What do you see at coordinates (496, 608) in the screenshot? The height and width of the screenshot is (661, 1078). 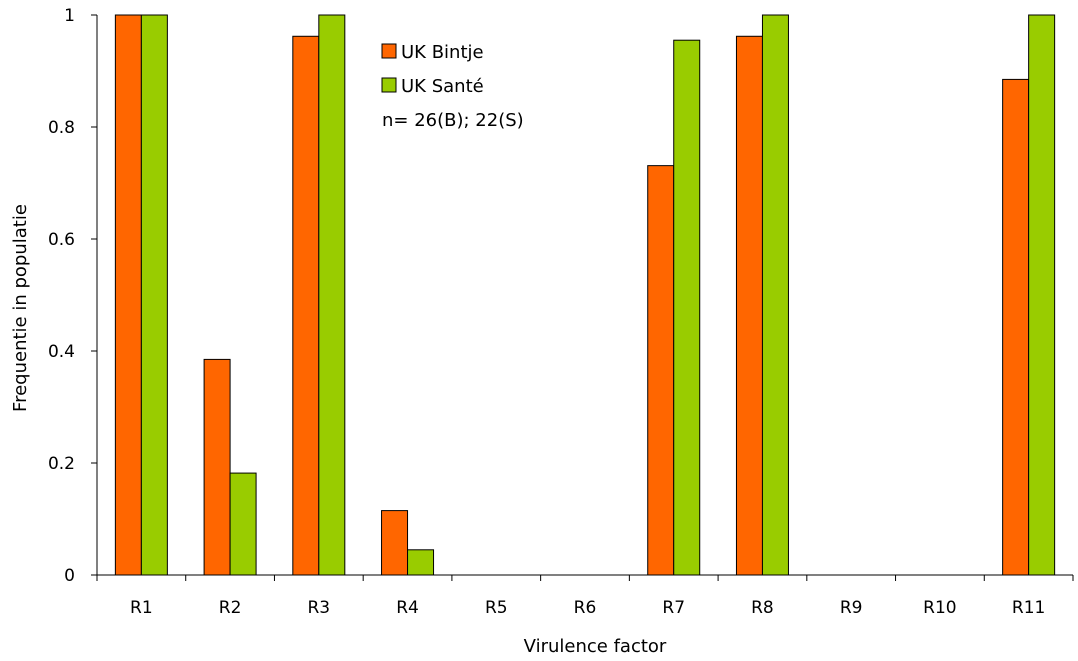 I see `x-tick-label-R5: R5` at bounding box center [496, 608].